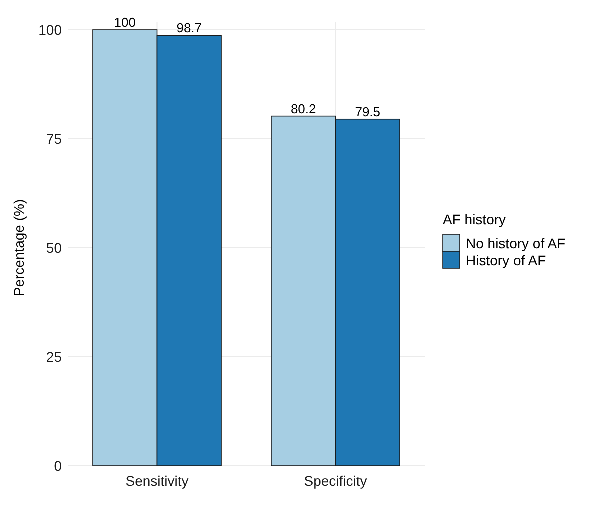 The width and height of the screenshot is (593, 509). What do you see at coordinates (54, 248) in the screenshot?
I see `y-tick-label: 50` at bounding box center [54, 248].